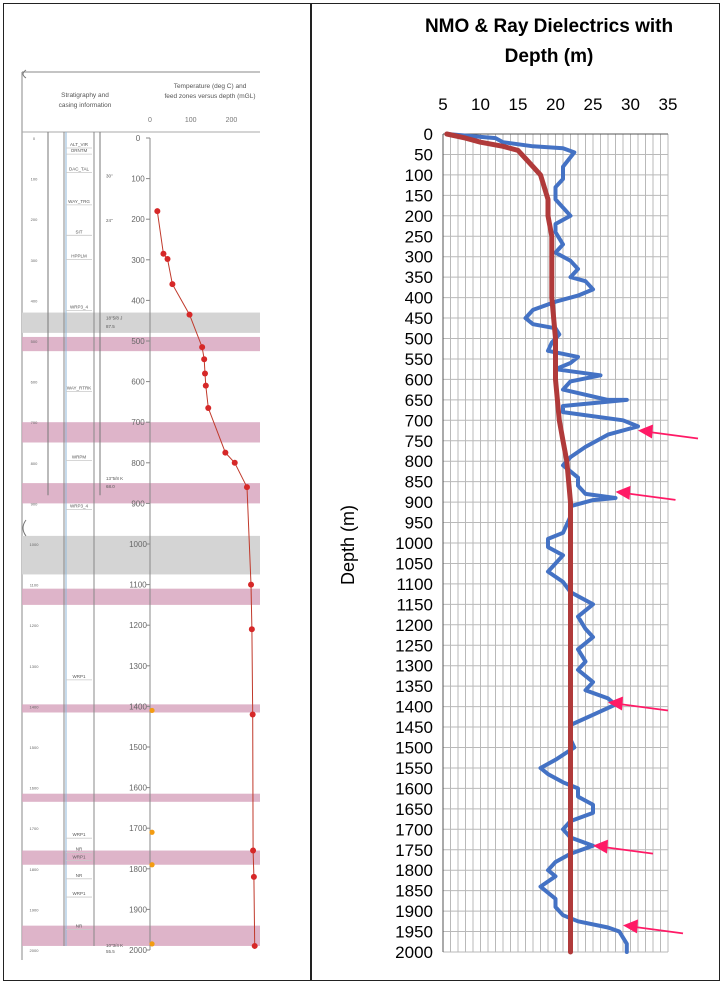 The height and width of the screenshot is (984, 723). What do you see at coordinates (79, 256) in the screenshot?
I see `strat-unit-label: HPPLM` at bounding box center [79, 256].